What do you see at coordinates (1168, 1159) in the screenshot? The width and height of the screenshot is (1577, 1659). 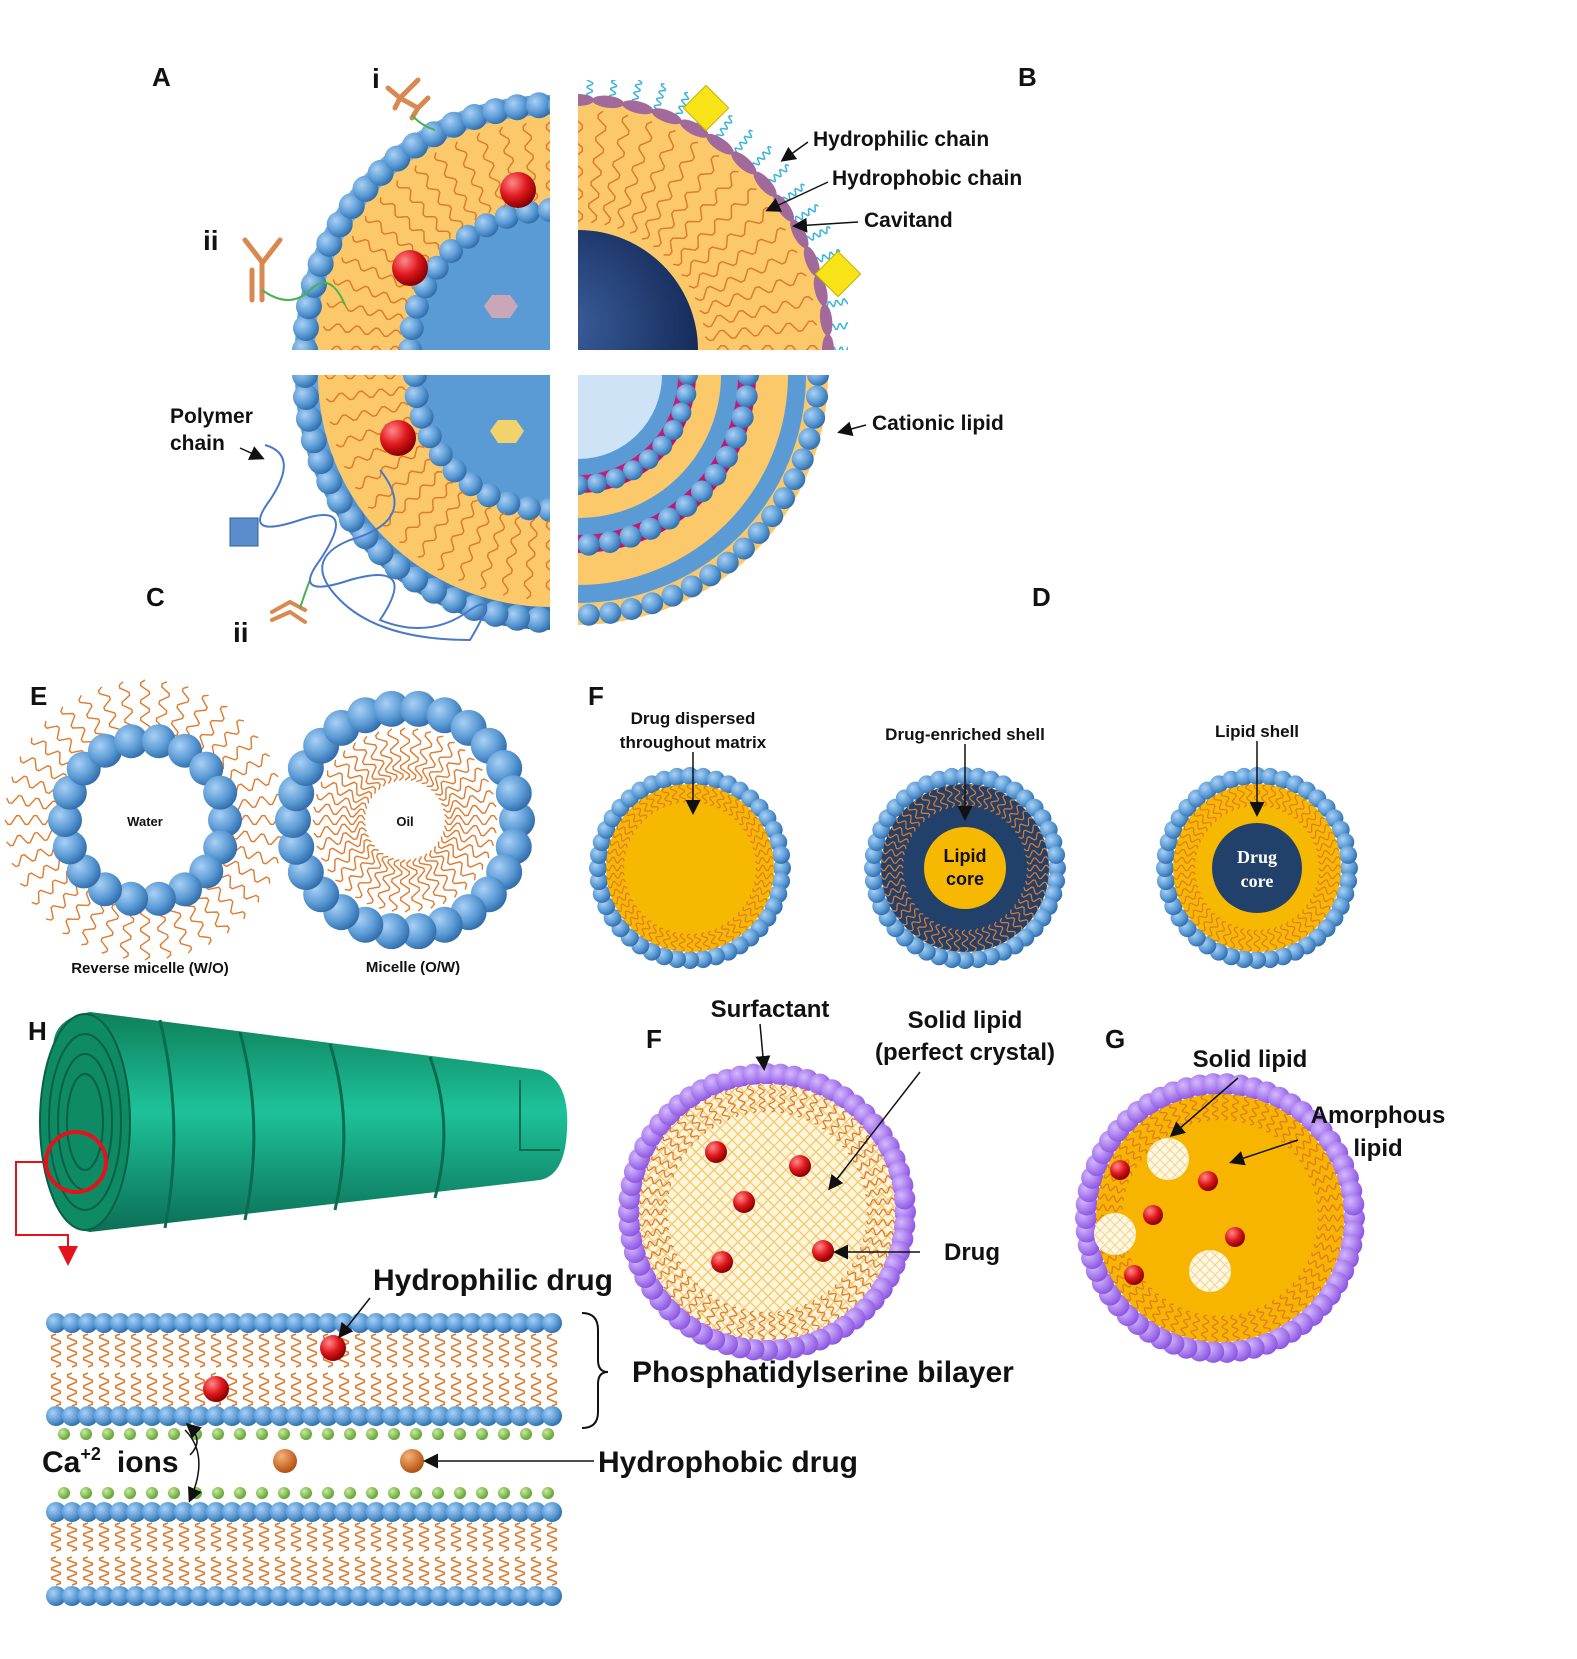 I see `solid-lipid-pattern` at bounding box center [1168, 1159].